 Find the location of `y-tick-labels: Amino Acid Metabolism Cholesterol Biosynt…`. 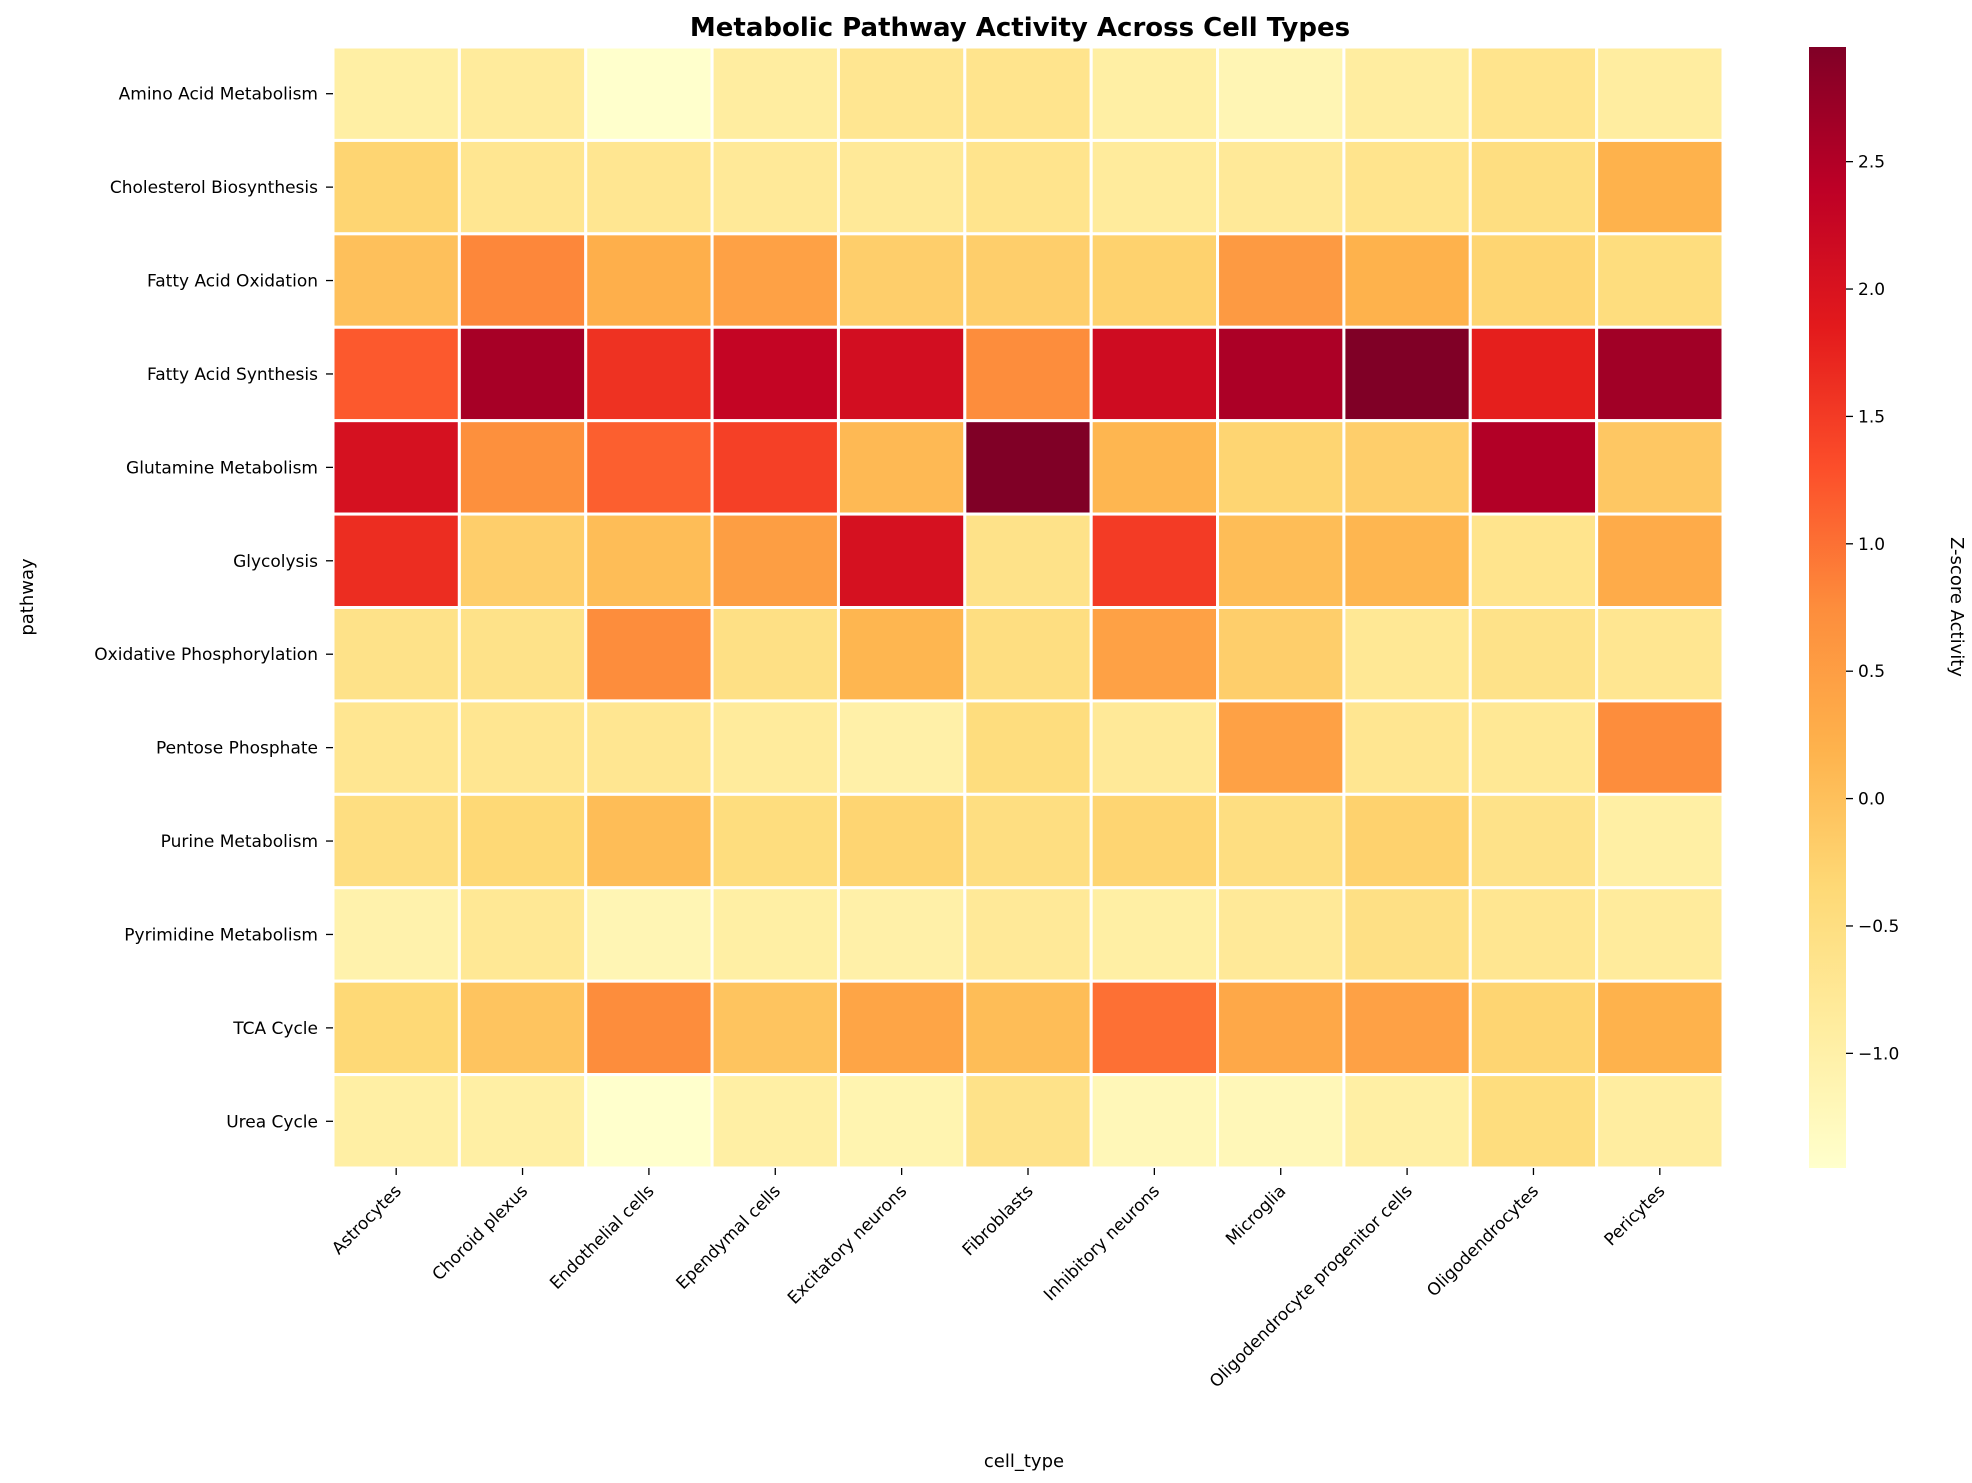

y-tick-labels: Amino Acid Metabolism Cholesterol Biosynt… is located at coordinates (213, 608).